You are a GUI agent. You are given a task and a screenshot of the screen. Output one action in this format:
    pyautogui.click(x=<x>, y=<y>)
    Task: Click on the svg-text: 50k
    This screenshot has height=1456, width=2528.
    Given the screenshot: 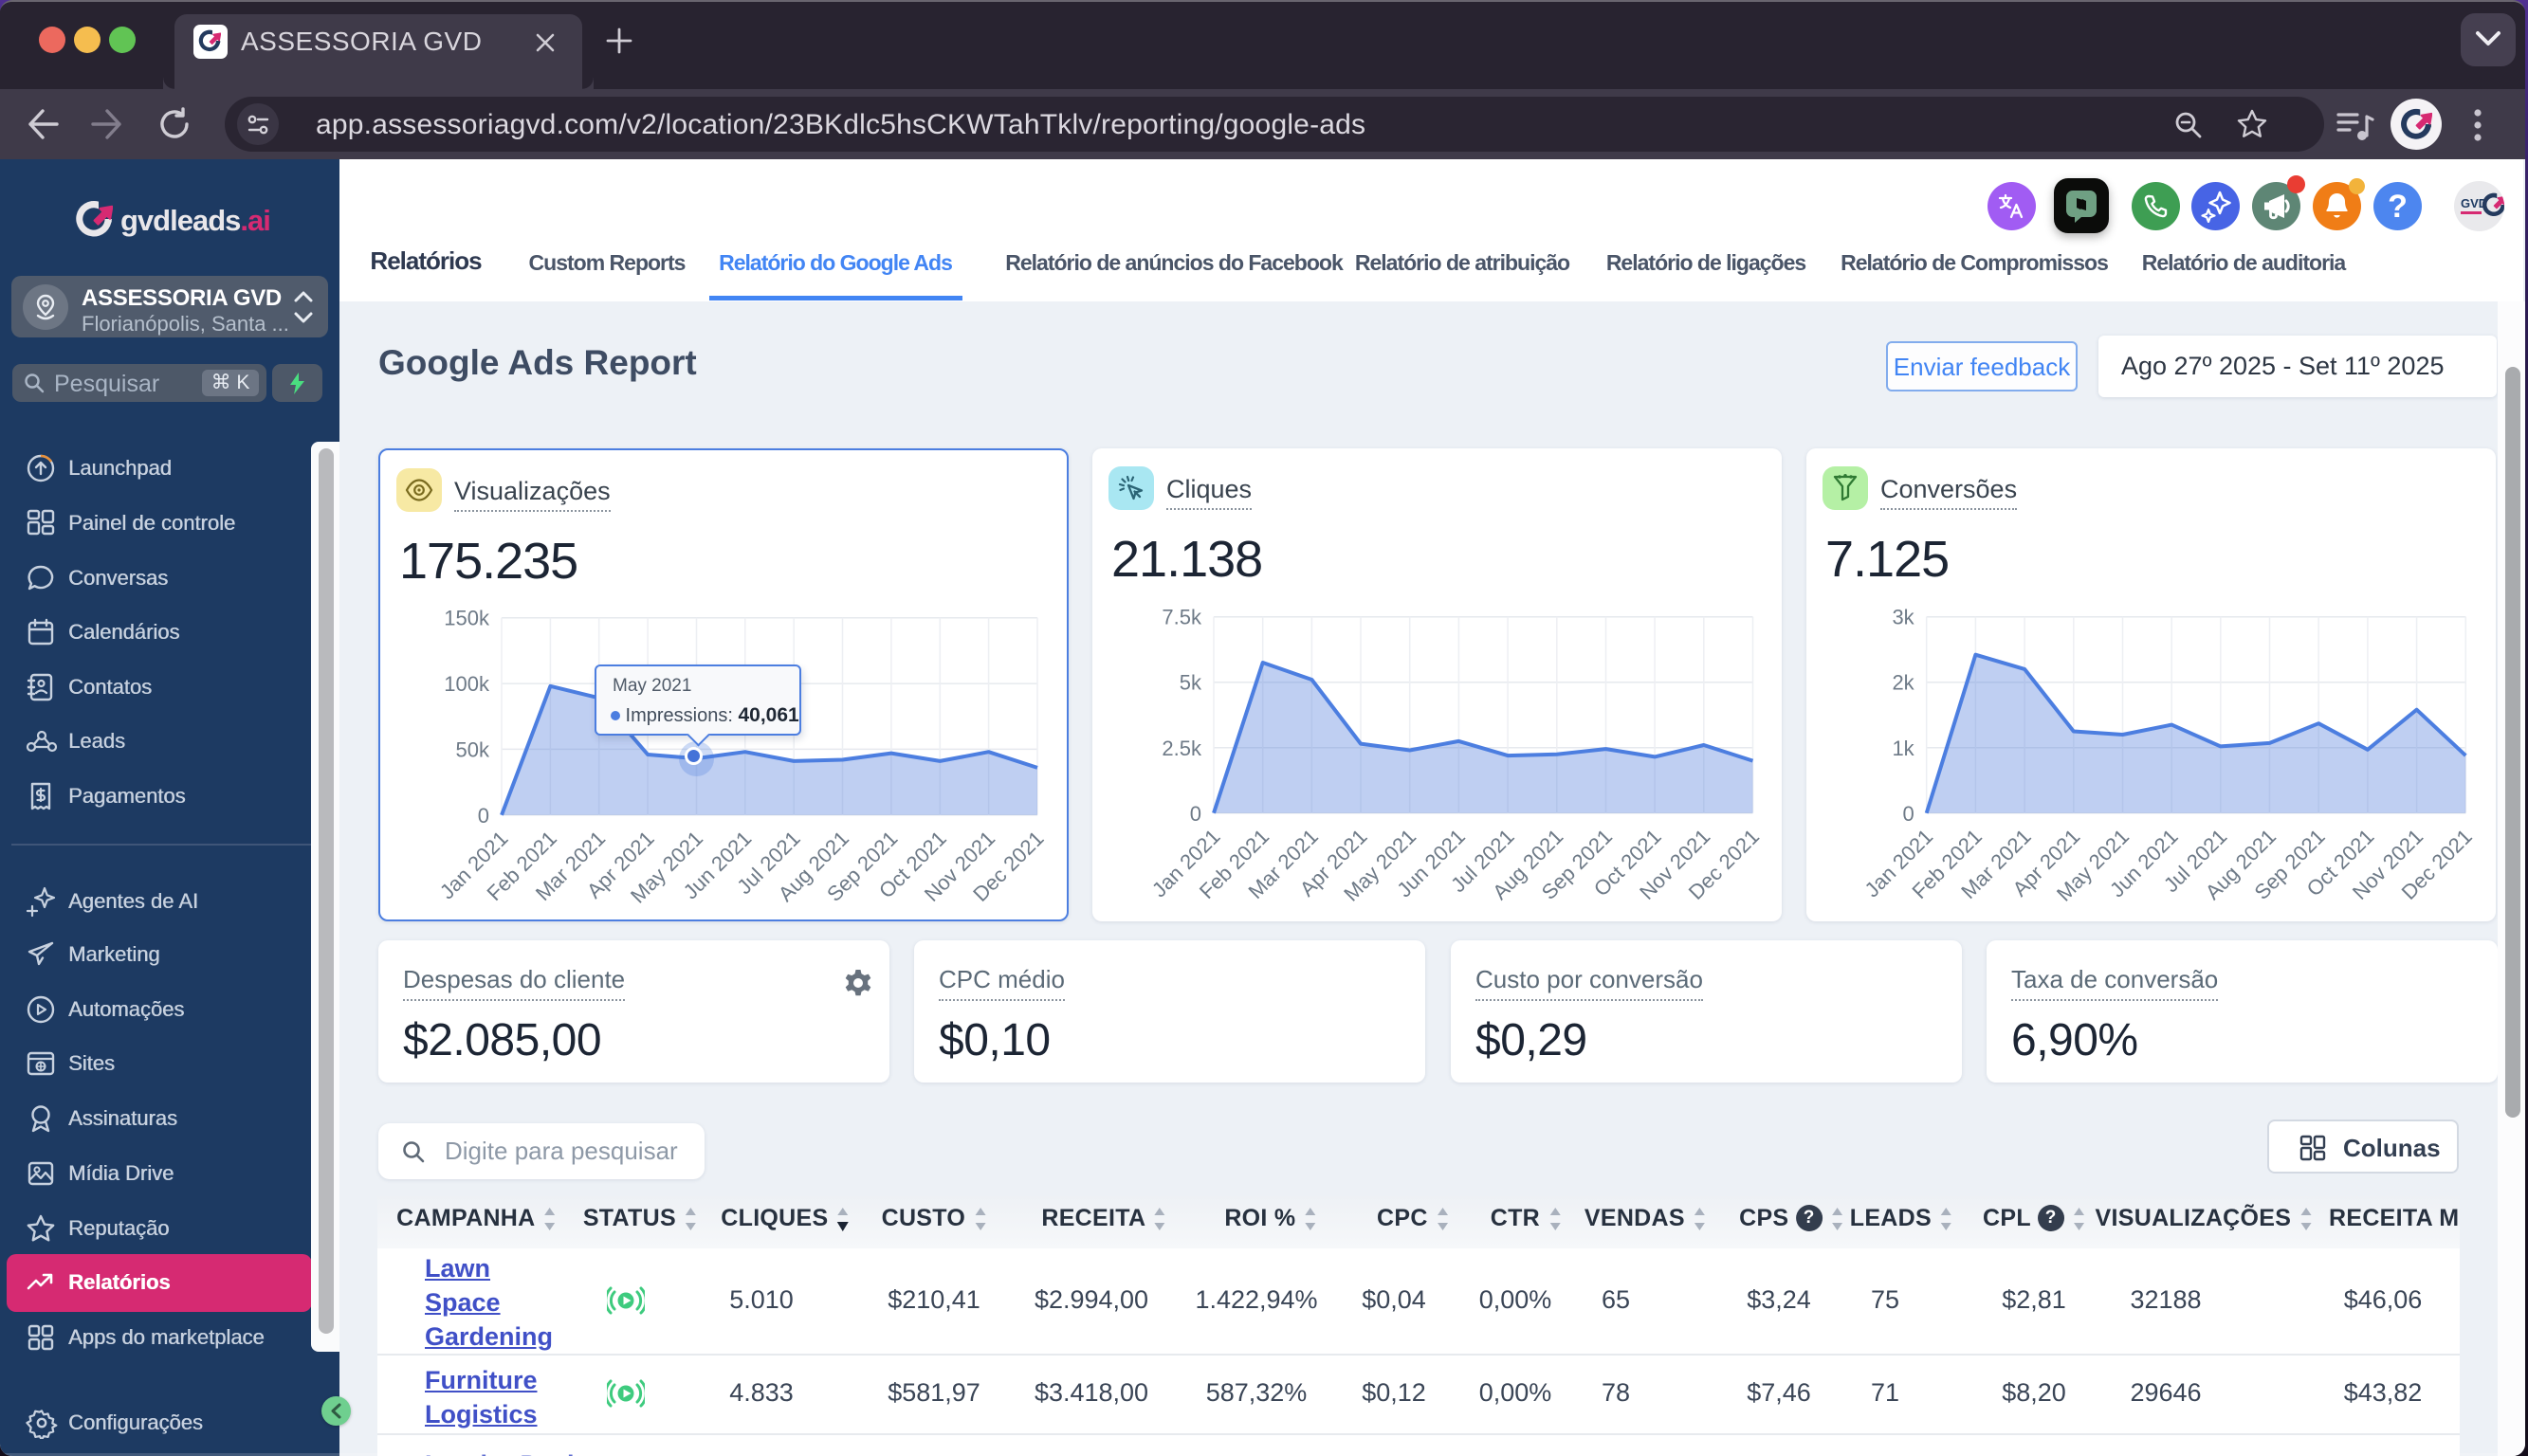 What is the action you would take?
    pyautogui.click(x=473, y=749)
    